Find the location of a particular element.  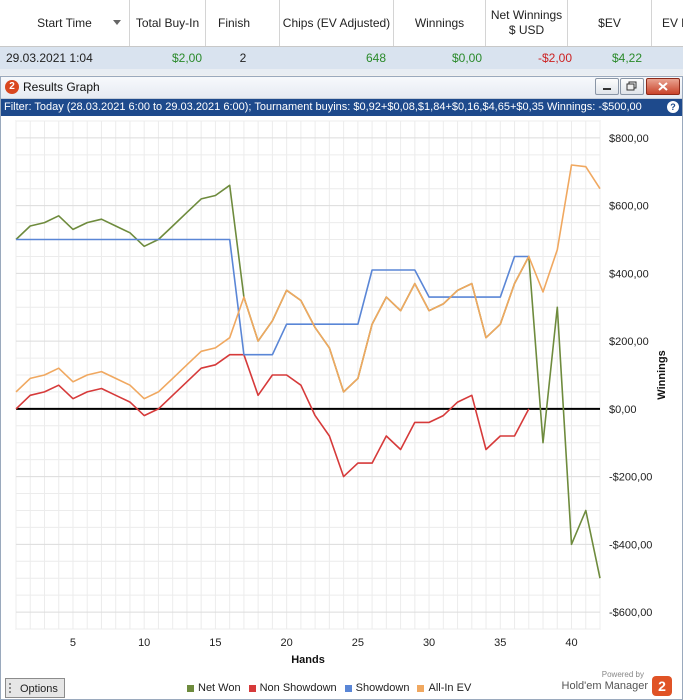

minimize-icon is located at coordinates (607, 89).